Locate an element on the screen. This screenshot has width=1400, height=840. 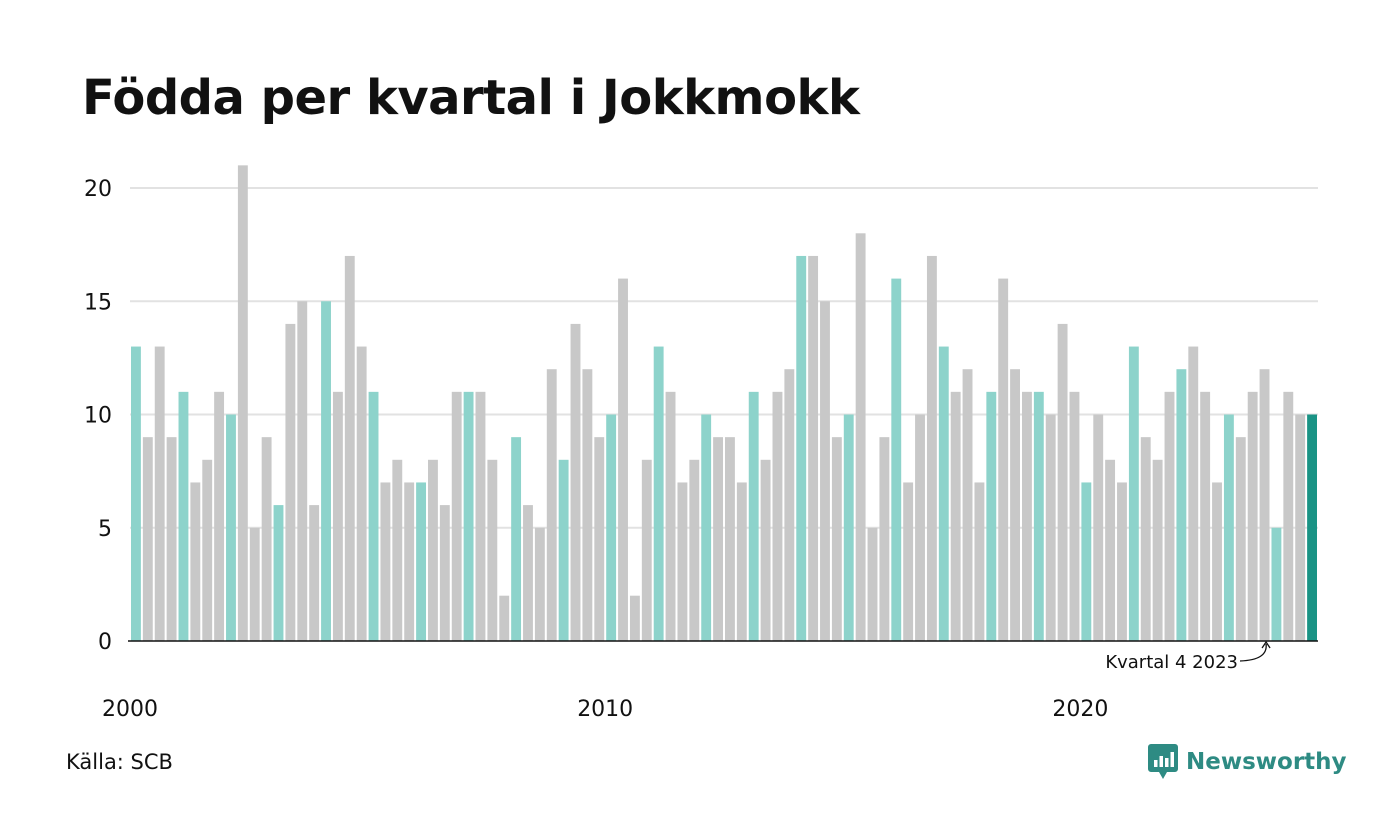
bar-2017-q3 is located at coordinates (967, 505).